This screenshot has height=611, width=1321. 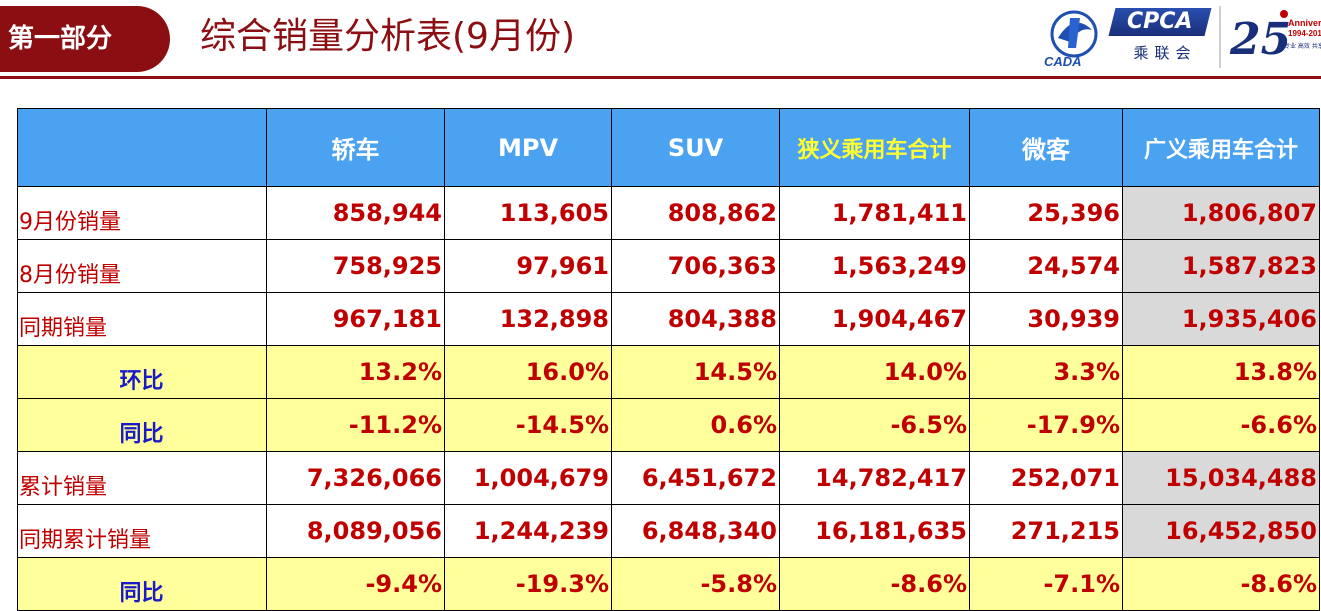 What do you see at coordinates (528, 478) in the screenshot?
I see `table-cell: 1,004,679` at bounding box center [528, 478].